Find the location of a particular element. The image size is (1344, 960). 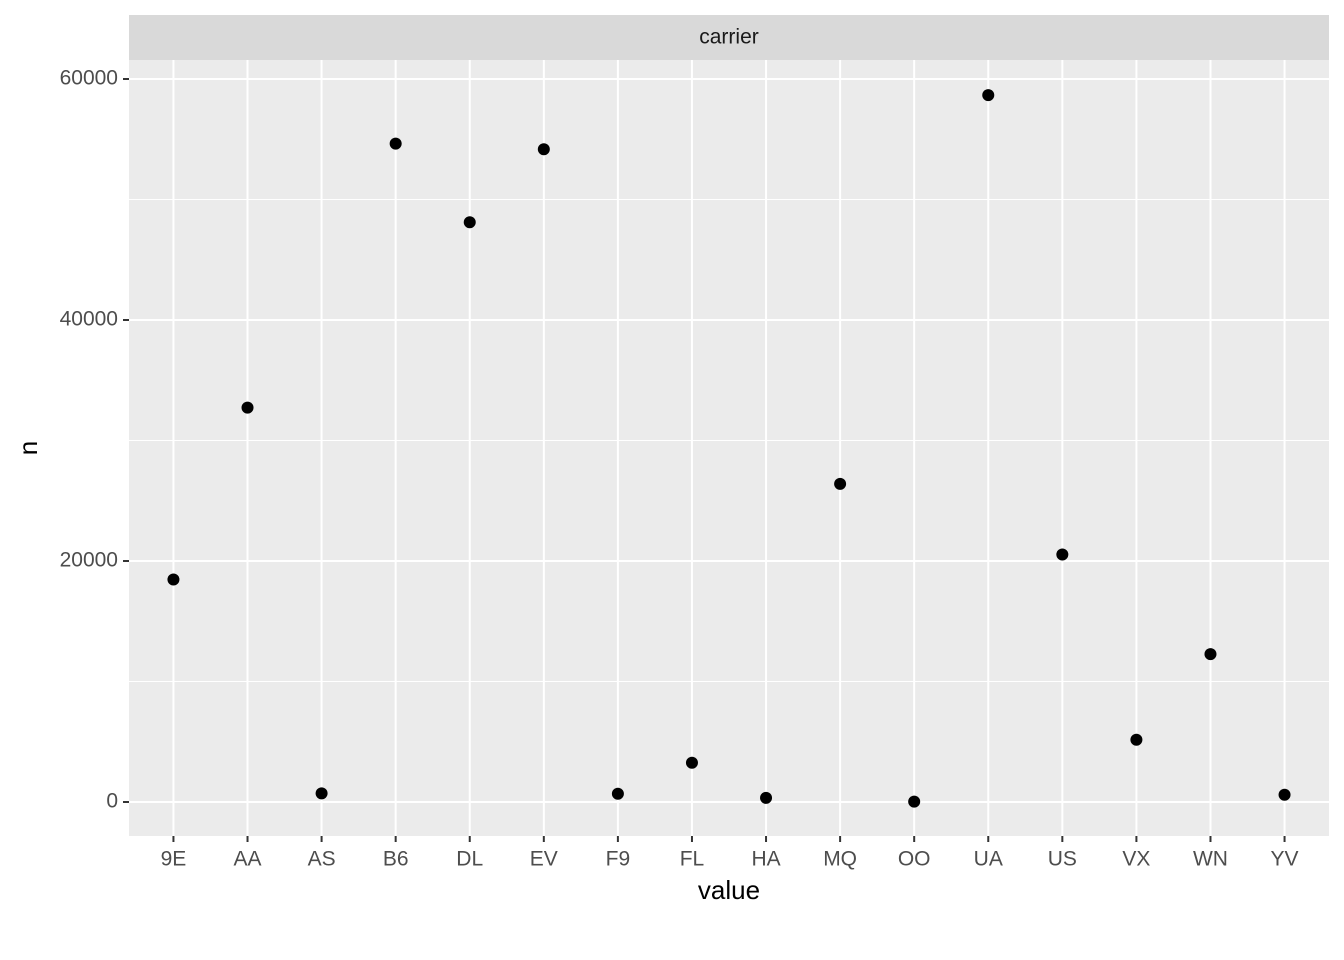

x-tick-label: EV is located at coordinates (544, 859).